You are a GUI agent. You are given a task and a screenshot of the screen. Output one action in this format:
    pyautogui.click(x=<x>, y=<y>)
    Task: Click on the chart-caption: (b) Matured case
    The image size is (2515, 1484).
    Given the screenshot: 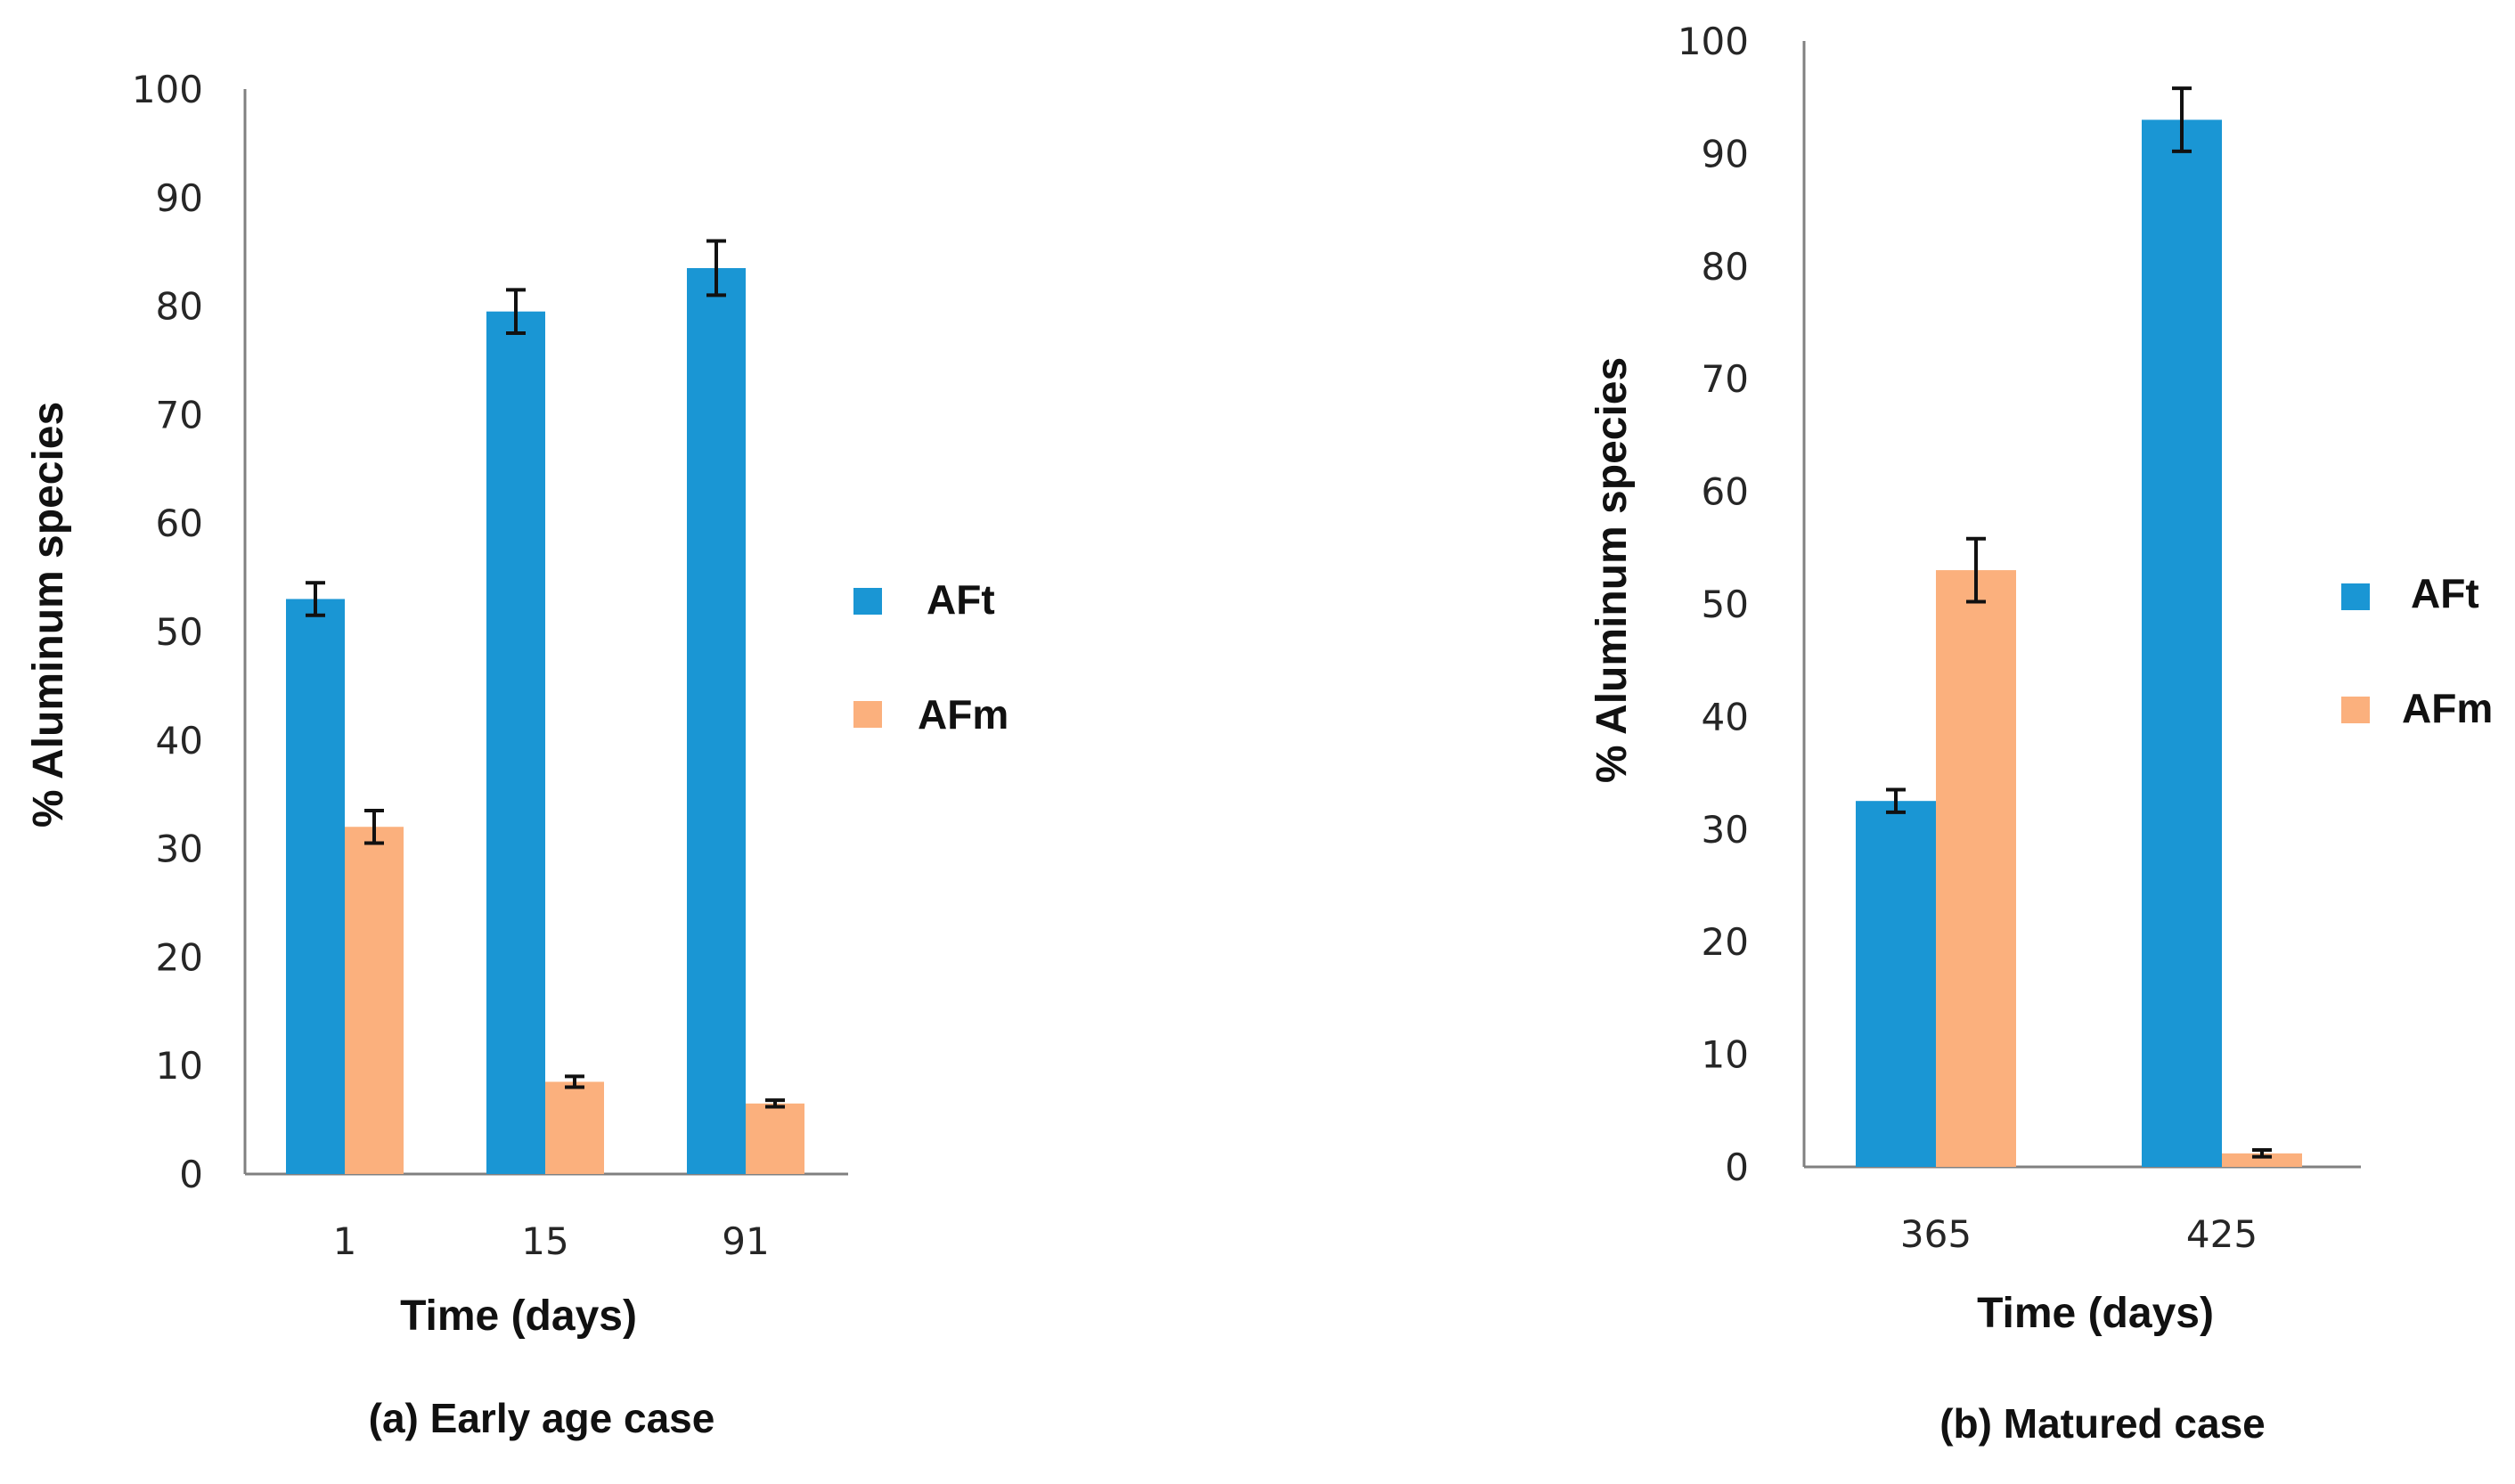 What is the action you would take?
    pyautogui.click(x=2102, y=1424)
    